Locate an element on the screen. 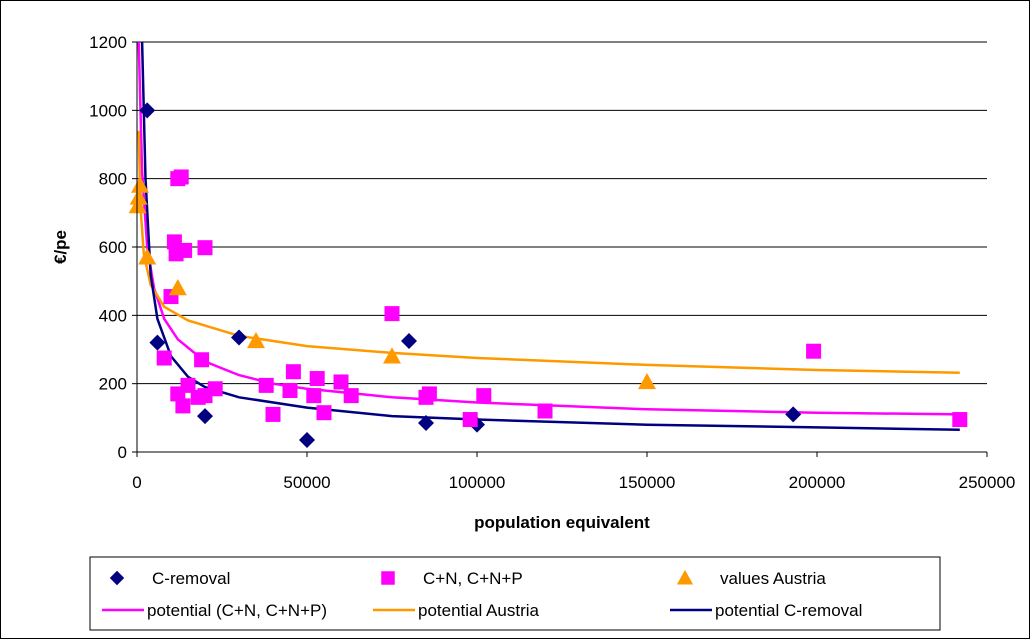 Image resolution: width=1030 pixels, height=639 pixels. x-tick-label: 150000 is located at coordinates (647, 482).